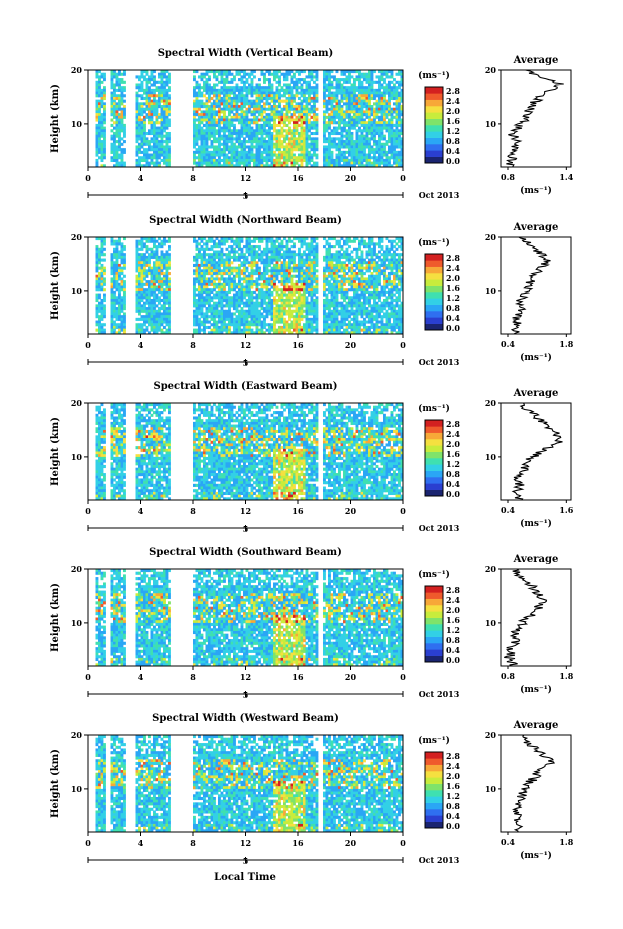  Describe the element at coordinates (453, 141) in the screenshot. I see `colorbar-tick-label: 0.8` at that location.